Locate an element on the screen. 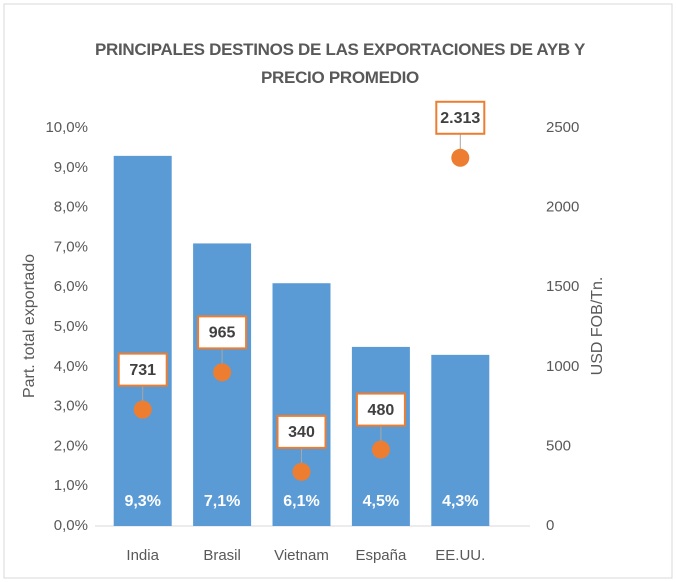 This screenshot has height=582, width=676. y-tick-label: 8,0% is located at coordinates (71, 207).